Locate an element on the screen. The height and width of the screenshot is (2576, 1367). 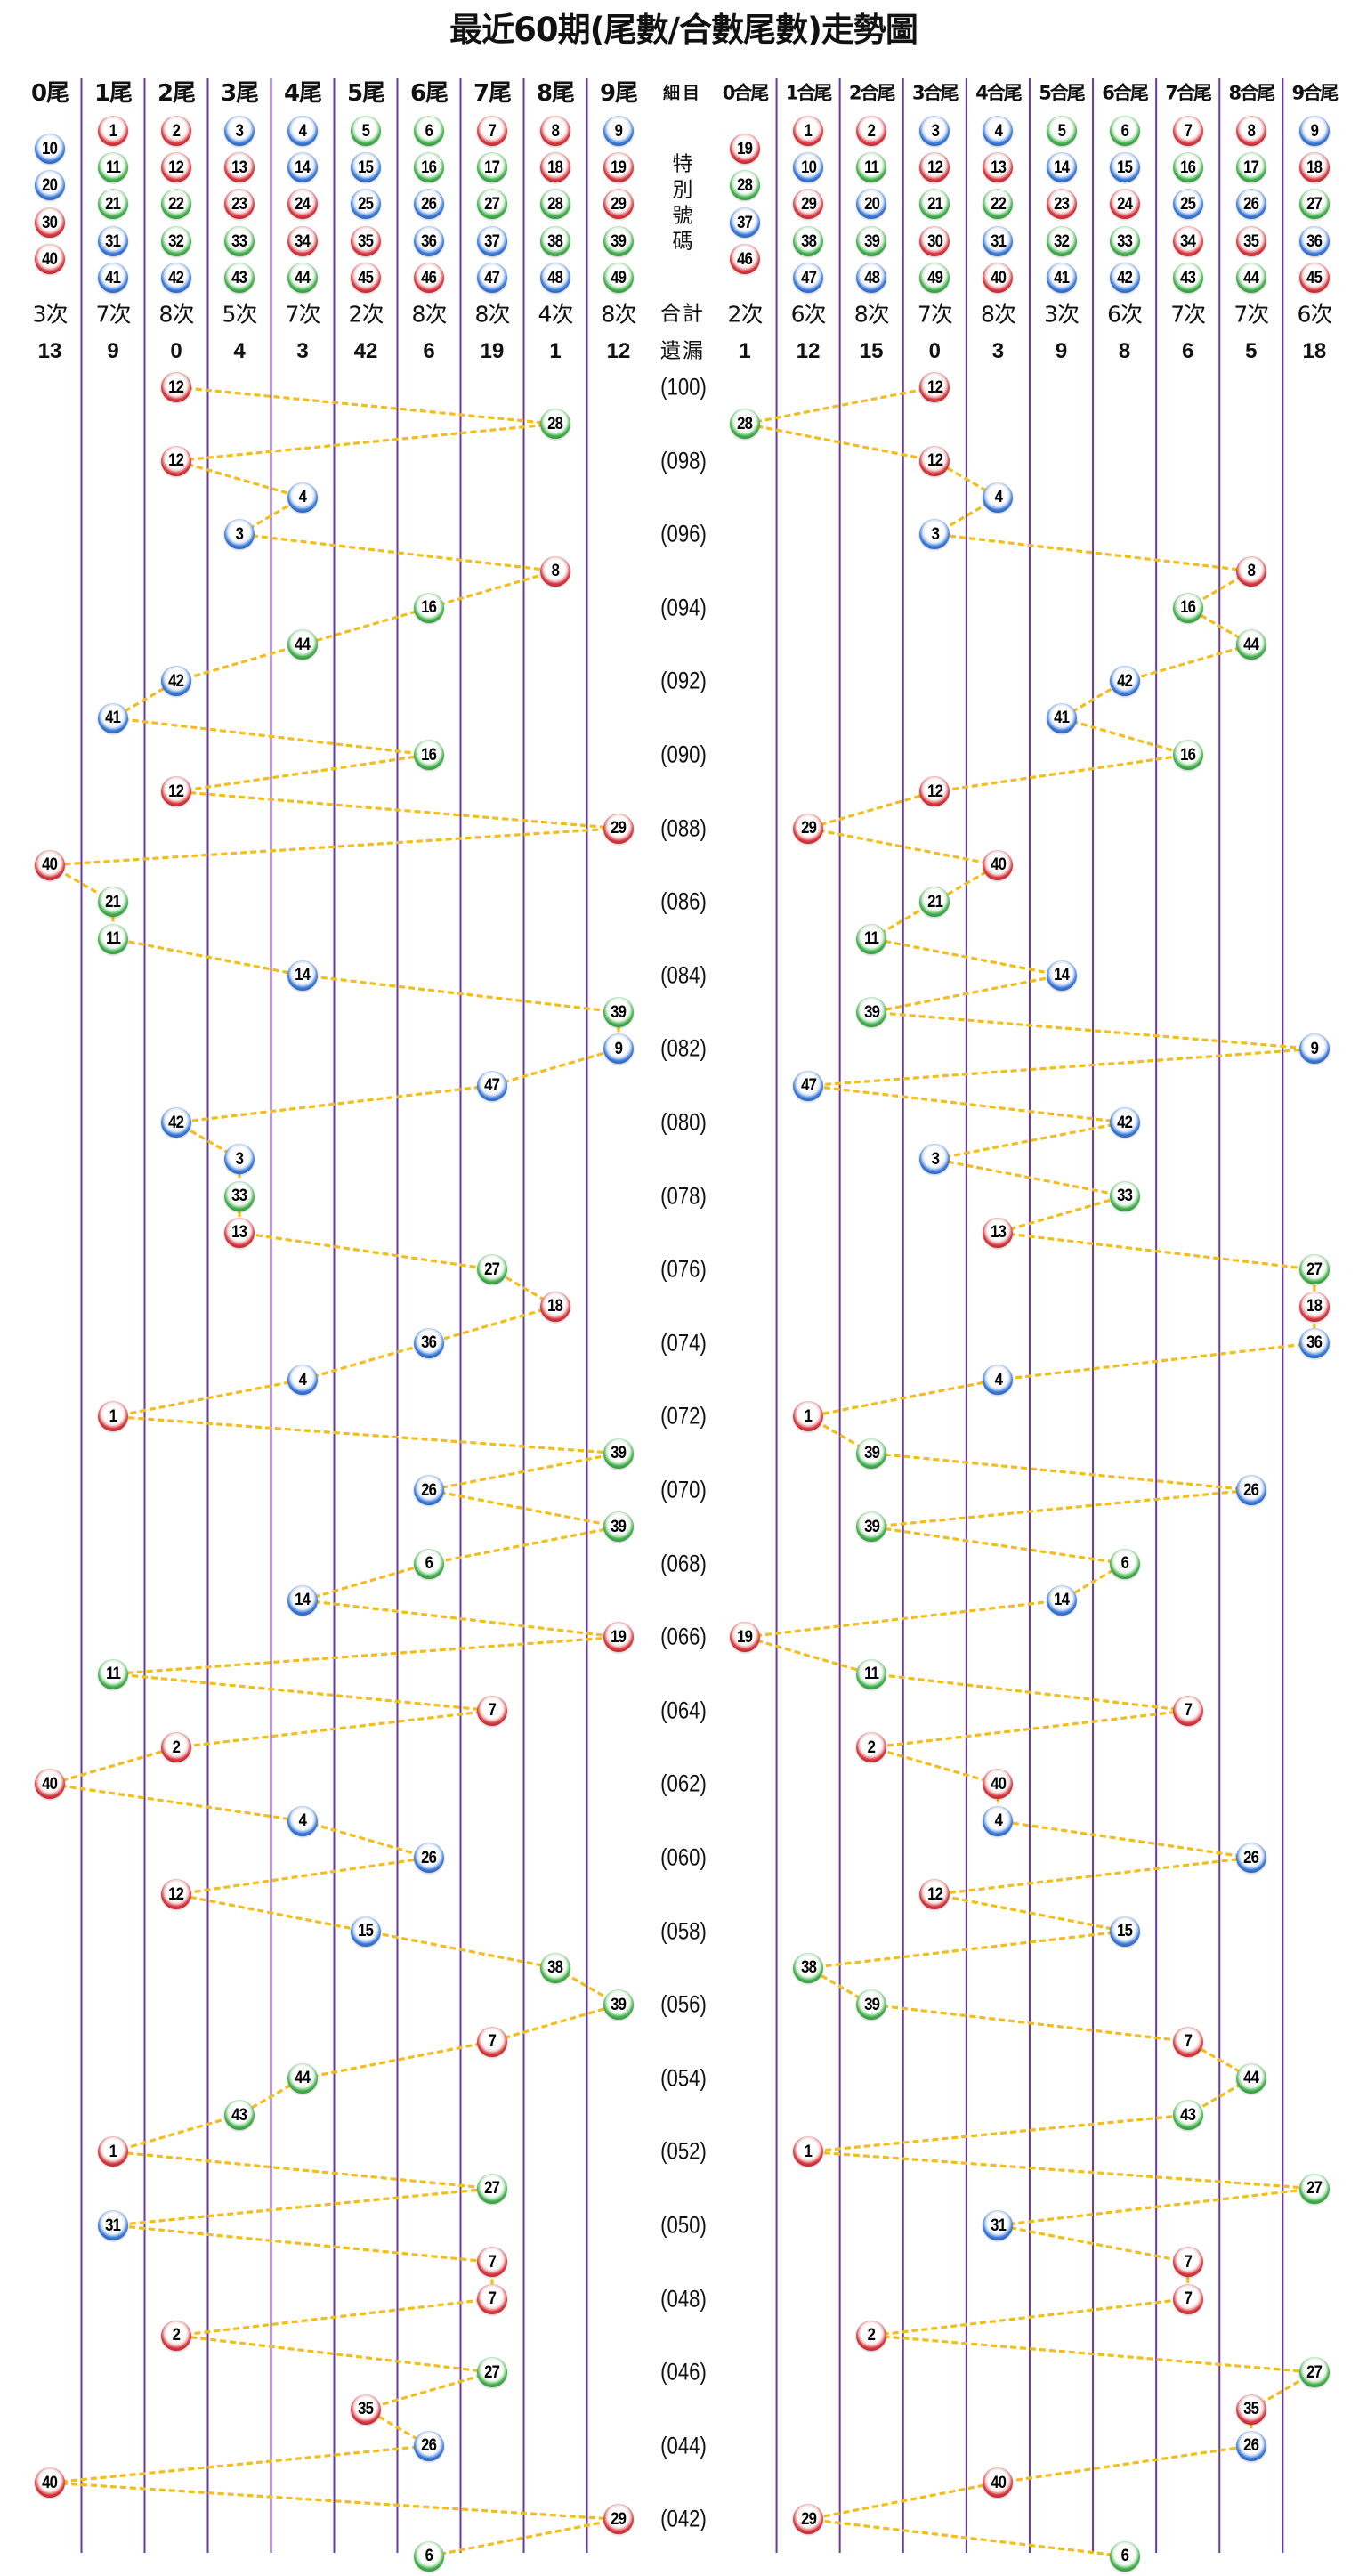
ball-number: 13 is located at coordinates (998, 168).